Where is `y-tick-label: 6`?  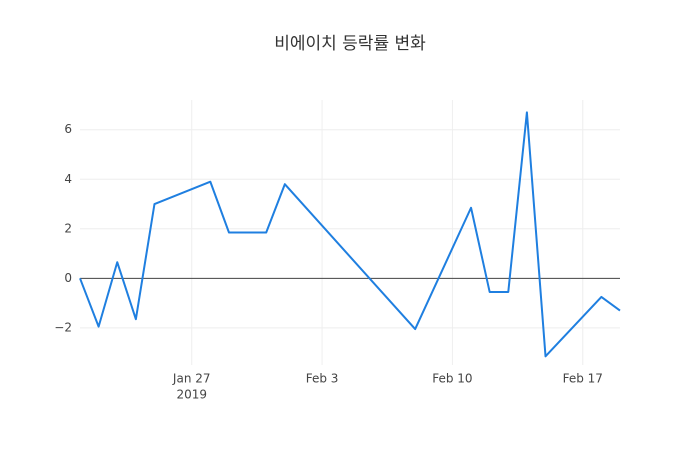 y-tick-label: 6 is located at coordinates (68, 129).